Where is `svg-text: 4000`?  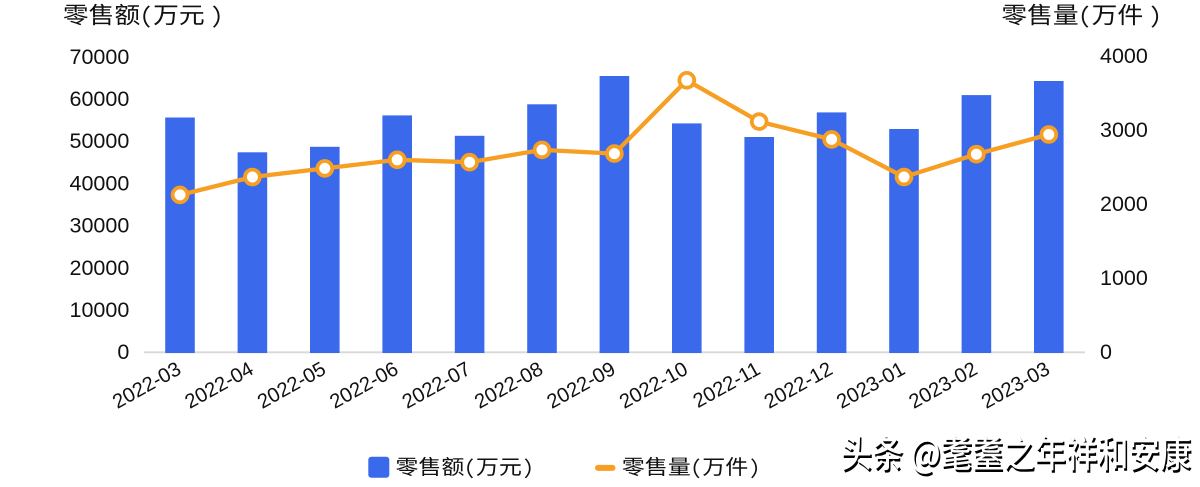 svg-text: 4000 is located at coordinates (1124, 56).